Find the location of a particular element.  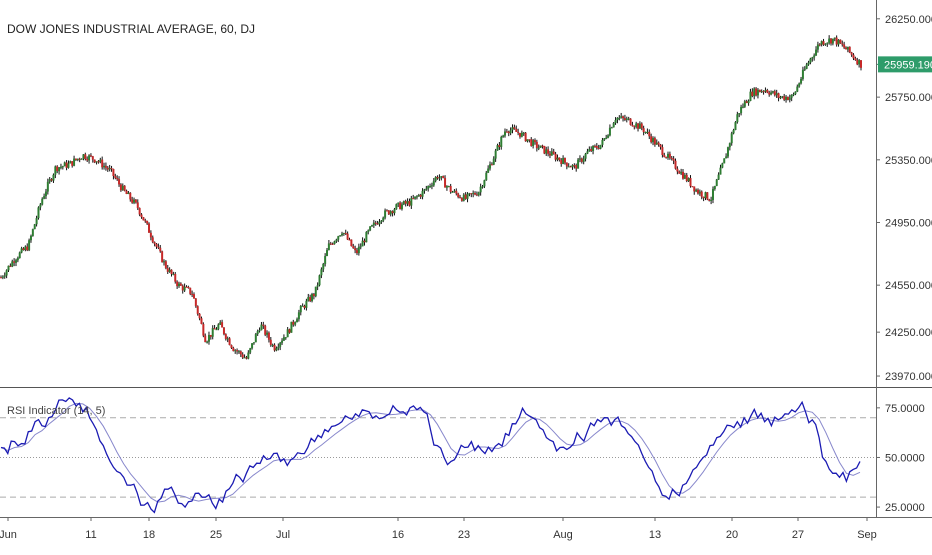

price-axis-label: 26250.000 is located at coordinates (908, 20).